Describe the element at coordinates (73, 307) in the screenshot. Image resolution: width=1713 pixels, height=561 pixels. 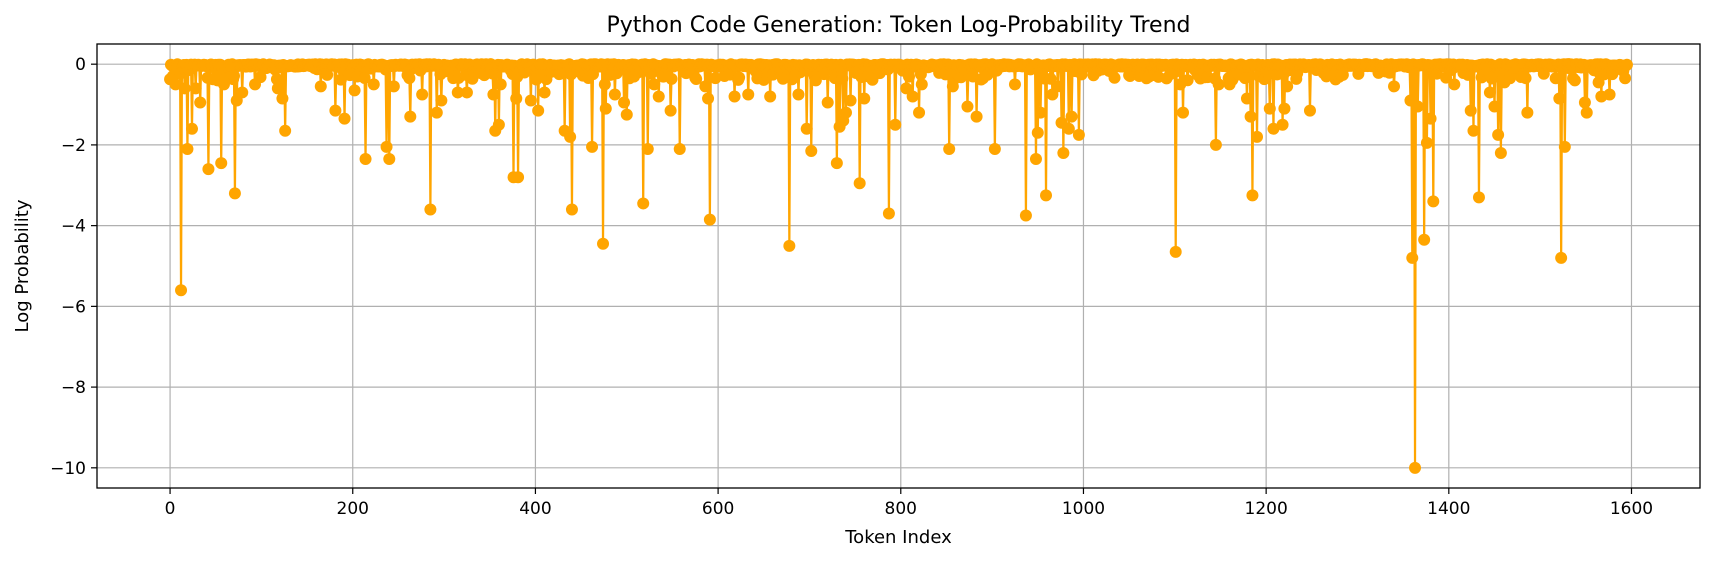
I see `y-tick-label: −6` at that location.